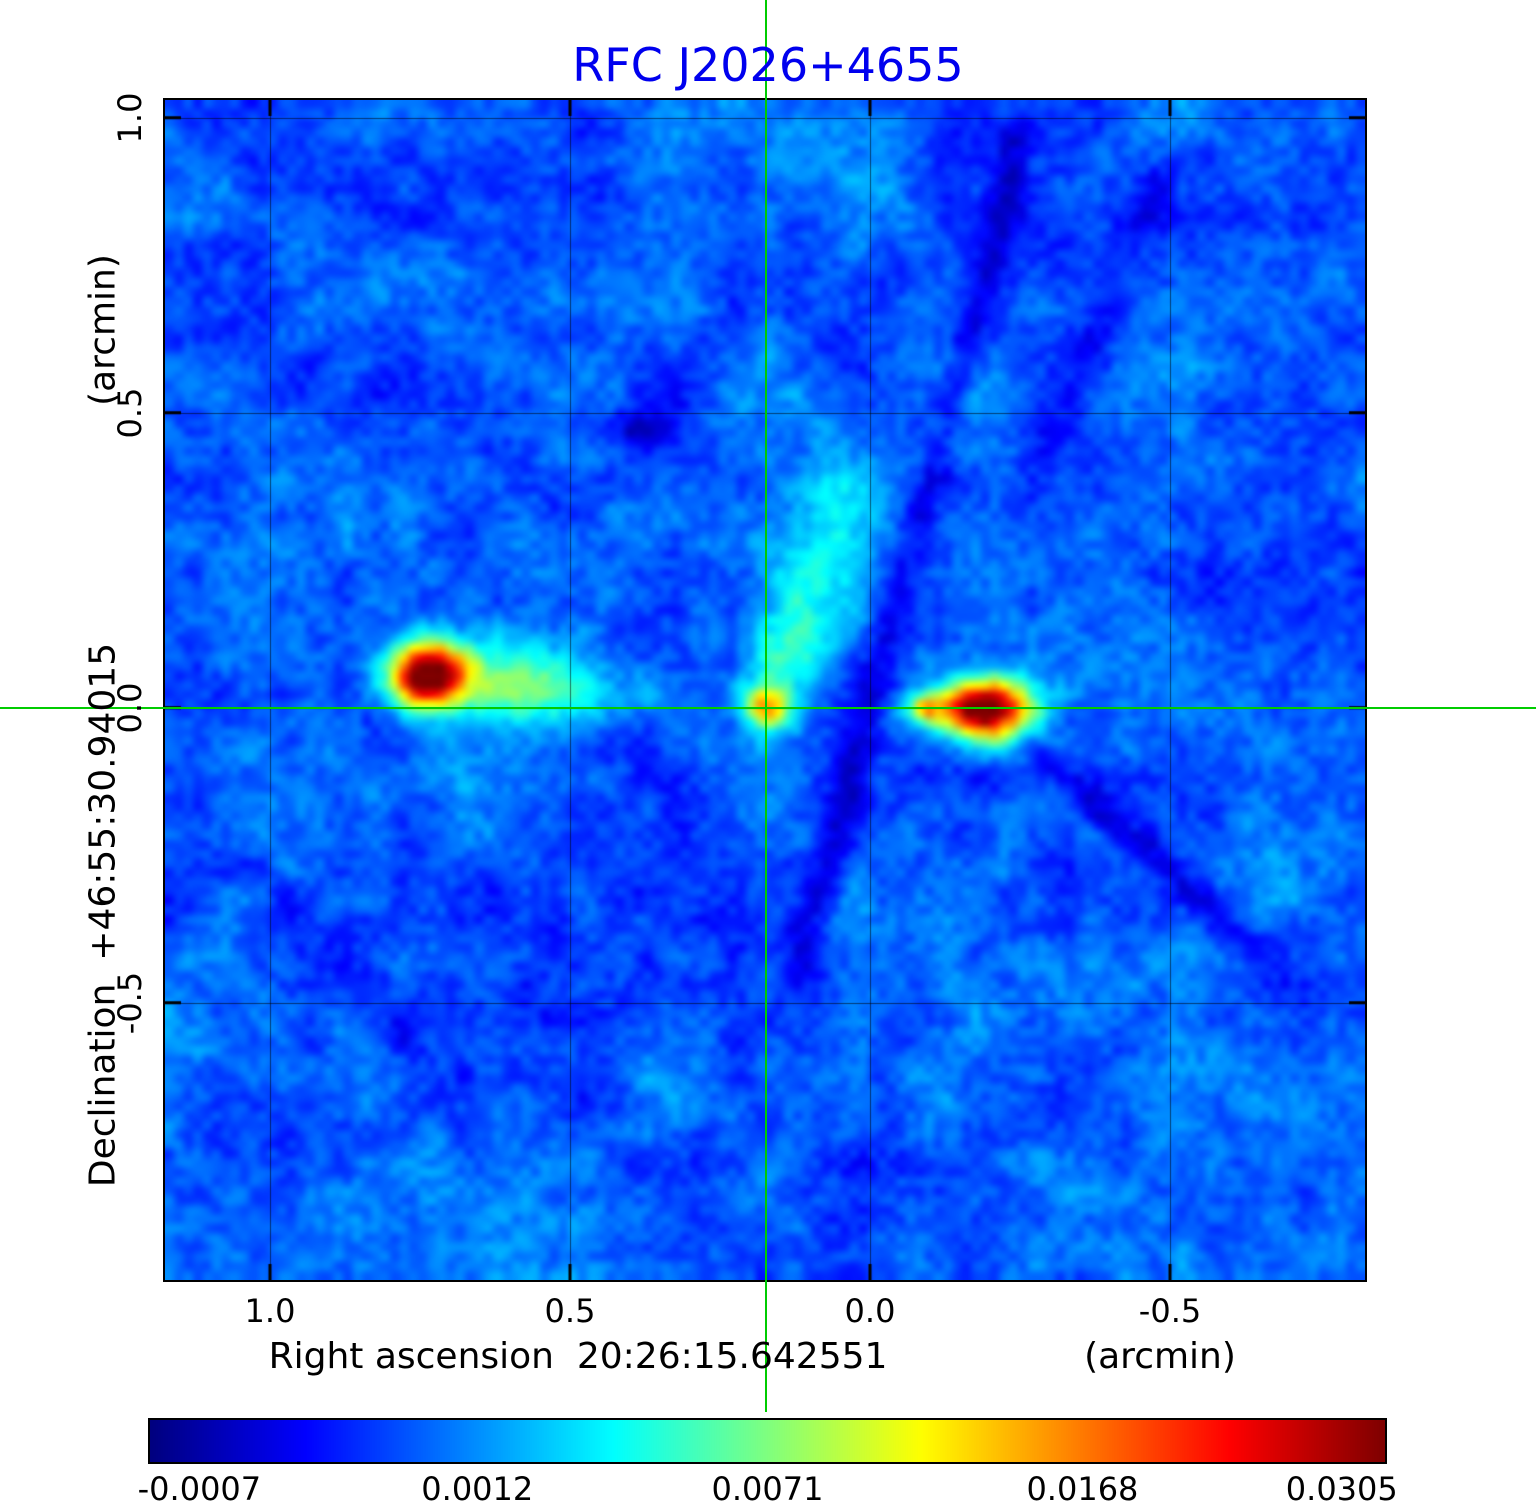 The height and width of the screenshot is (1511, 1536). What do you see at coordinates (130, 118) in the screenshot?
I see `y-tick-label: 1.0` at bounding box center [130, 118].